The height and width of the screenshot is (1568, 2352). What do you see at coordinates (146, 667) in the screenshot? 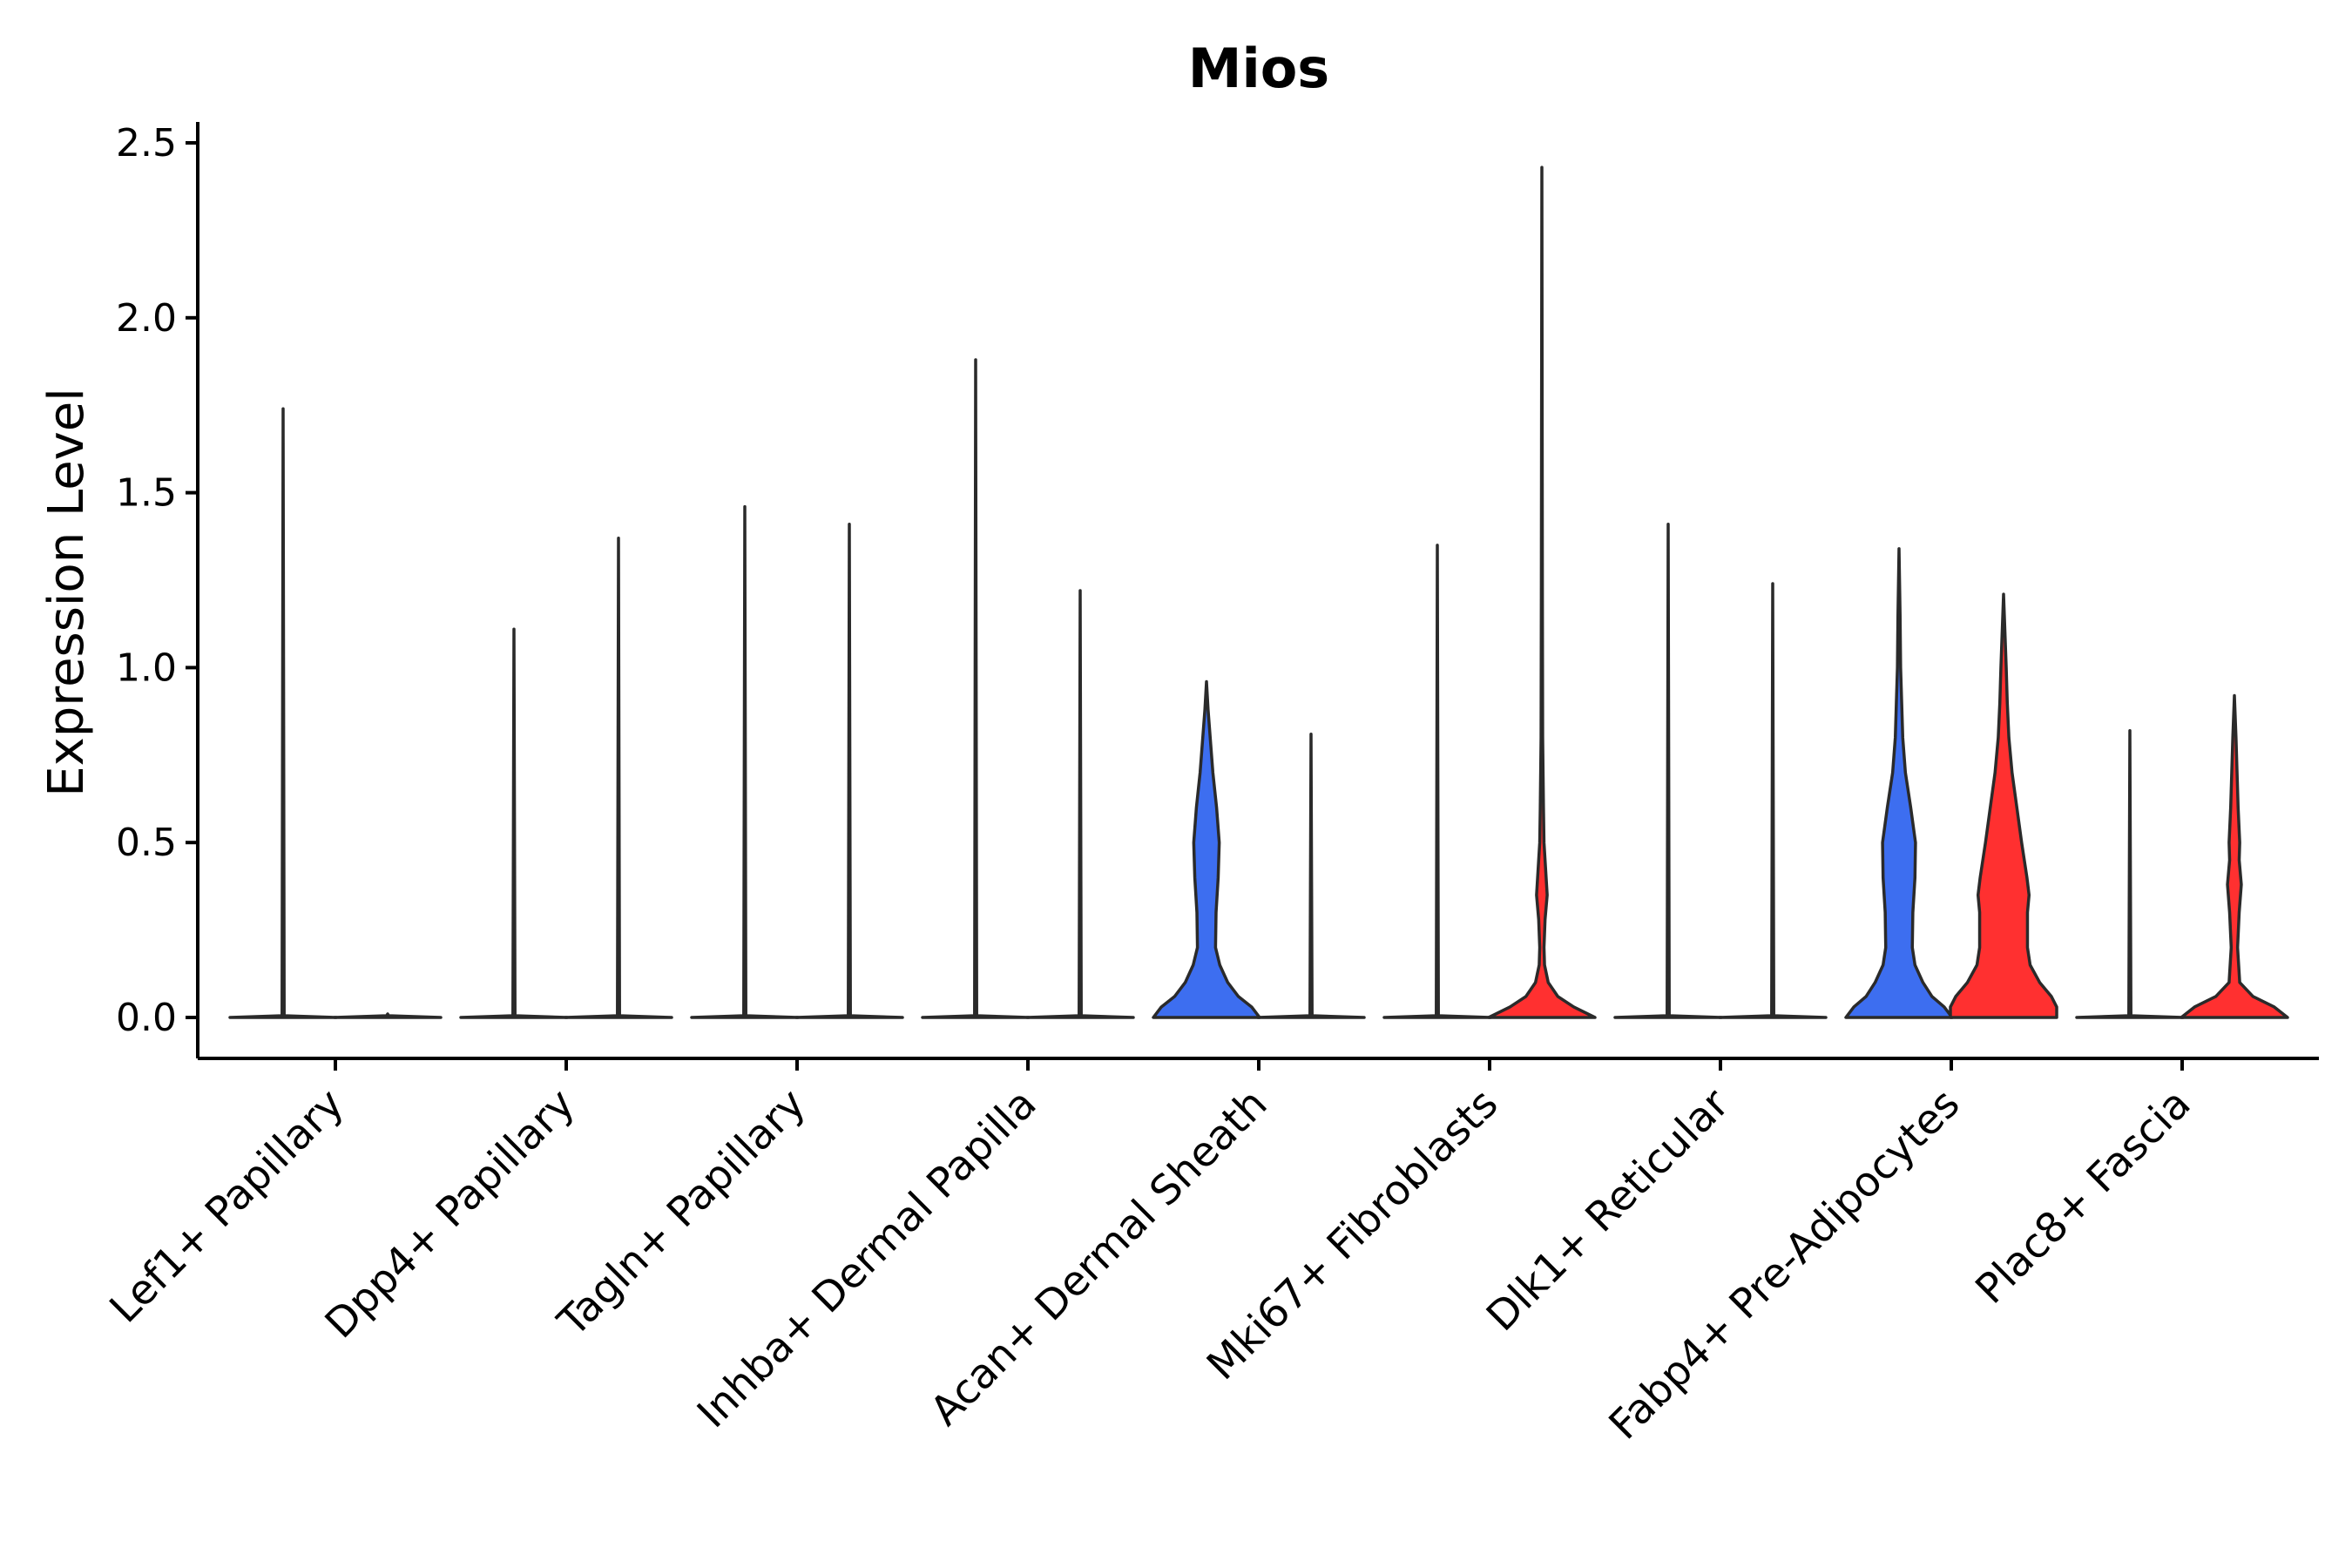
I see `y-tick-label: 1.0` at bounding box center [146, 667].